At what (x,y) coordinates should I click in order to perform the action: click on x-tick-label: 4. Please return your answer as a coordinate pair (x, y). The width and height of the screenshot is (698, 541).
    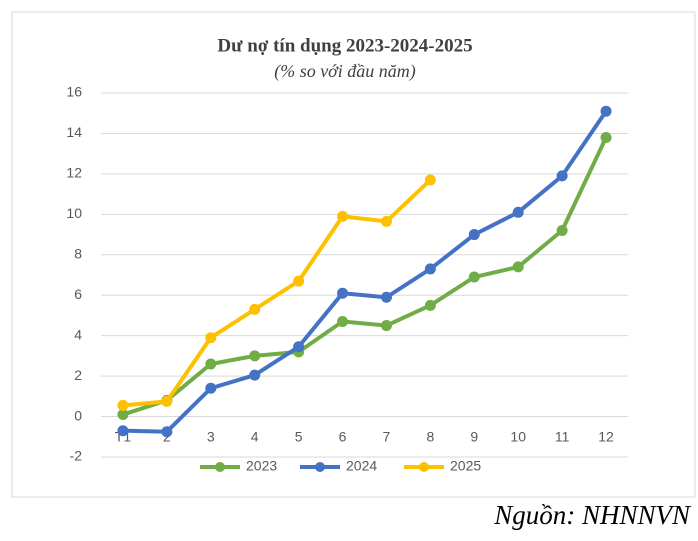
    Looking at the image, I should click on (255, 436).